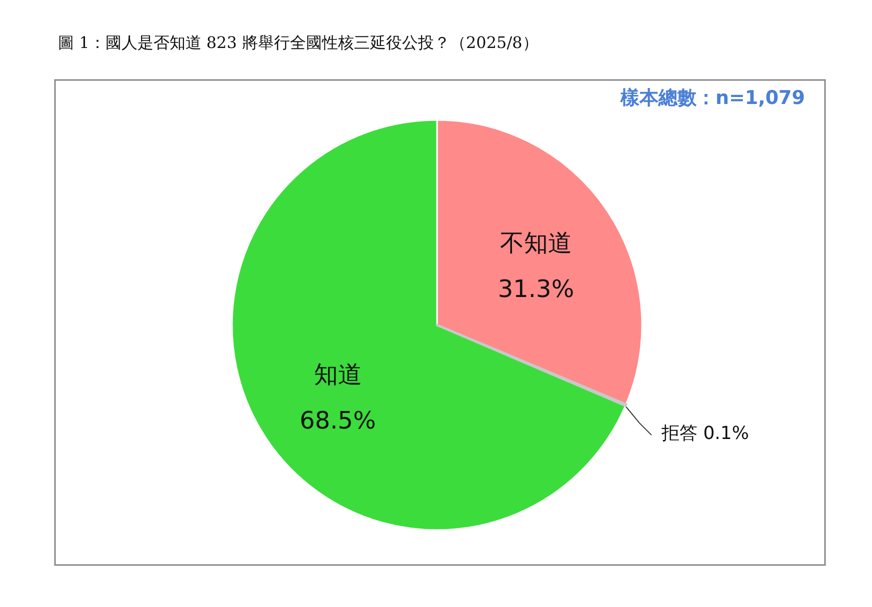  I want to click on chart-title: 圖 1：國人是否知道 823 將舉行全國性核三延役公投？（2025/8）, so click(298, 42).